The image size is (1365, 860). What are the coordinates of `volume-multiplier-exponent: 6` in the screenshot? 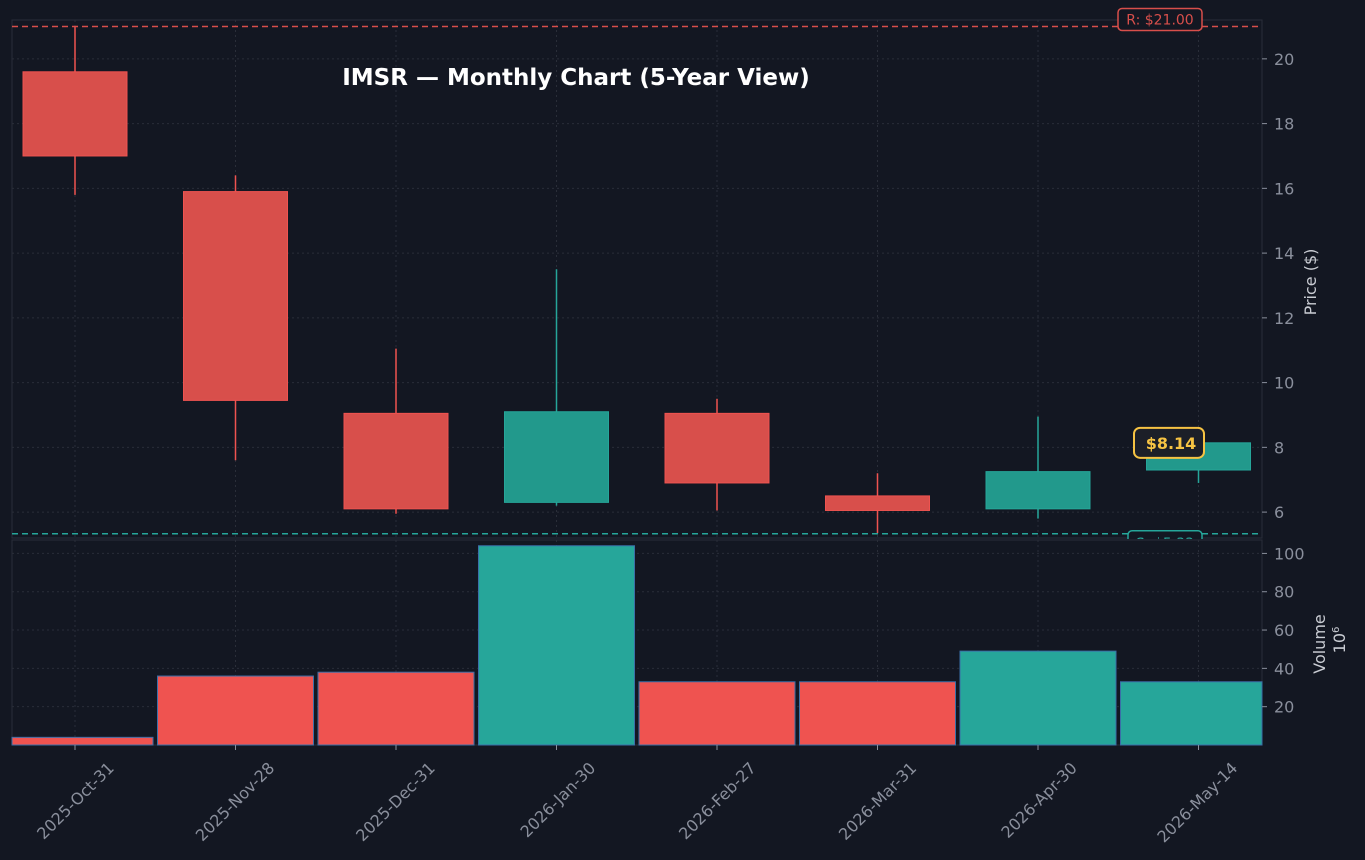 It's located at (1336, 630).